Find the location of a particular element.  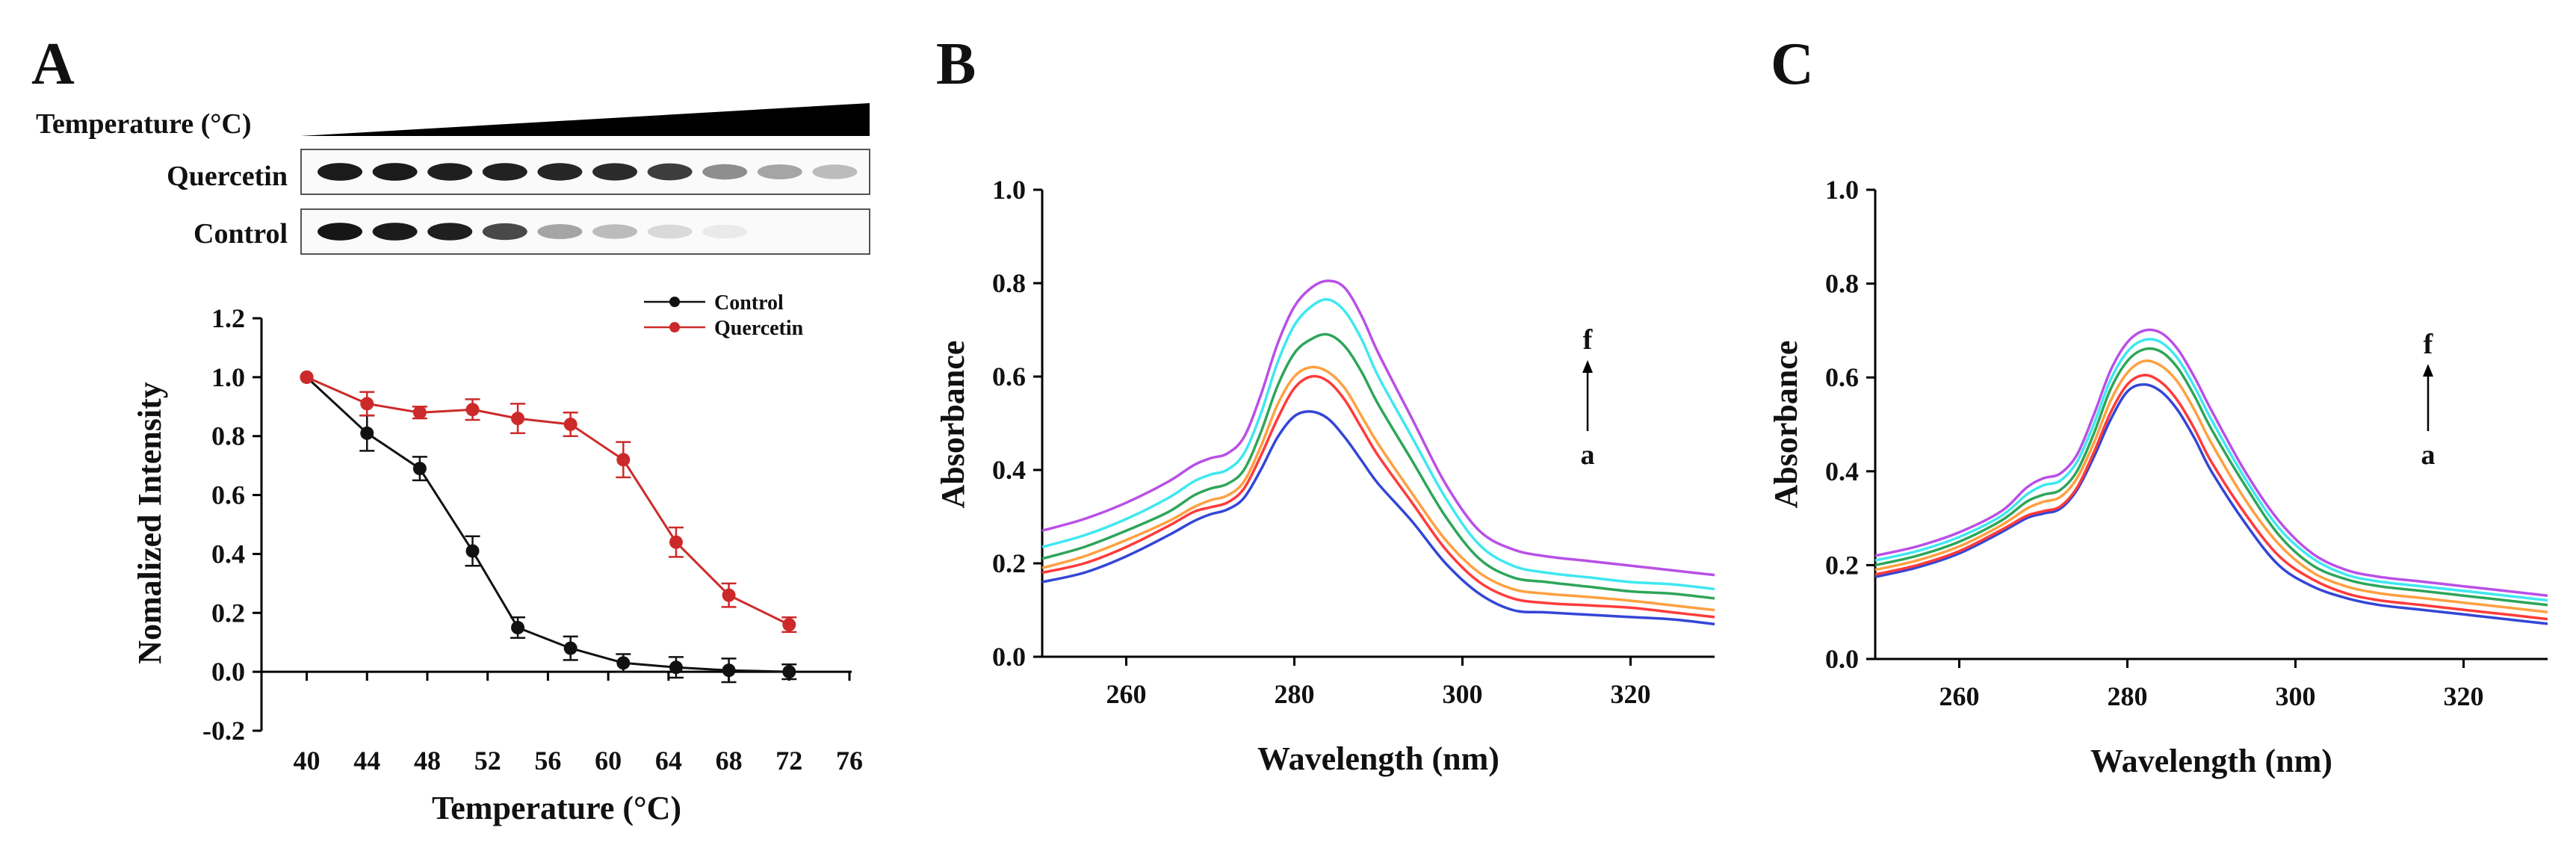

x-tick-label: 76 is located at coordinates (849, 761).